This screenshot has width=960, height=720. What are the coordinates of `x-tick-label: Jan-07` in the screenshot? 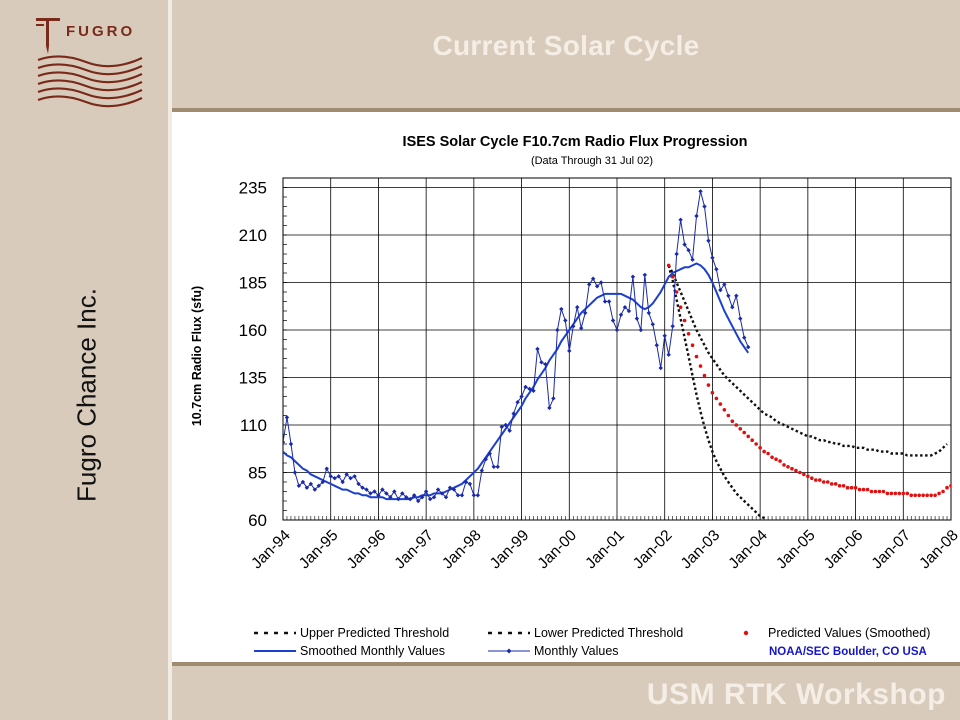 It's located at (892, 550).